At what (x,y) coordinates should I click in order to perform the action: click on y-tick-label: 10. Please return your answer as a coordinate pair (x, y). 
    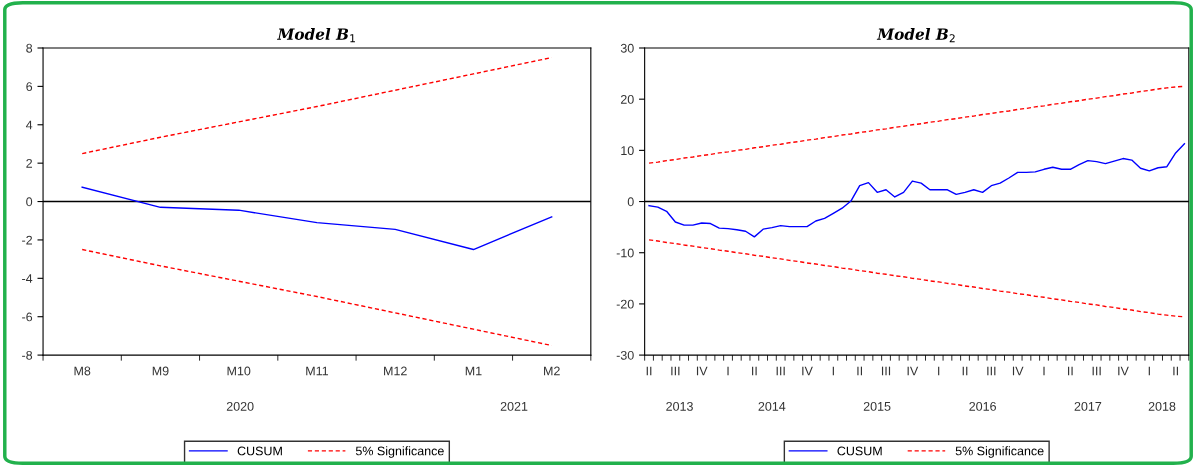
    Looking at the image, I should click on (627, 151).